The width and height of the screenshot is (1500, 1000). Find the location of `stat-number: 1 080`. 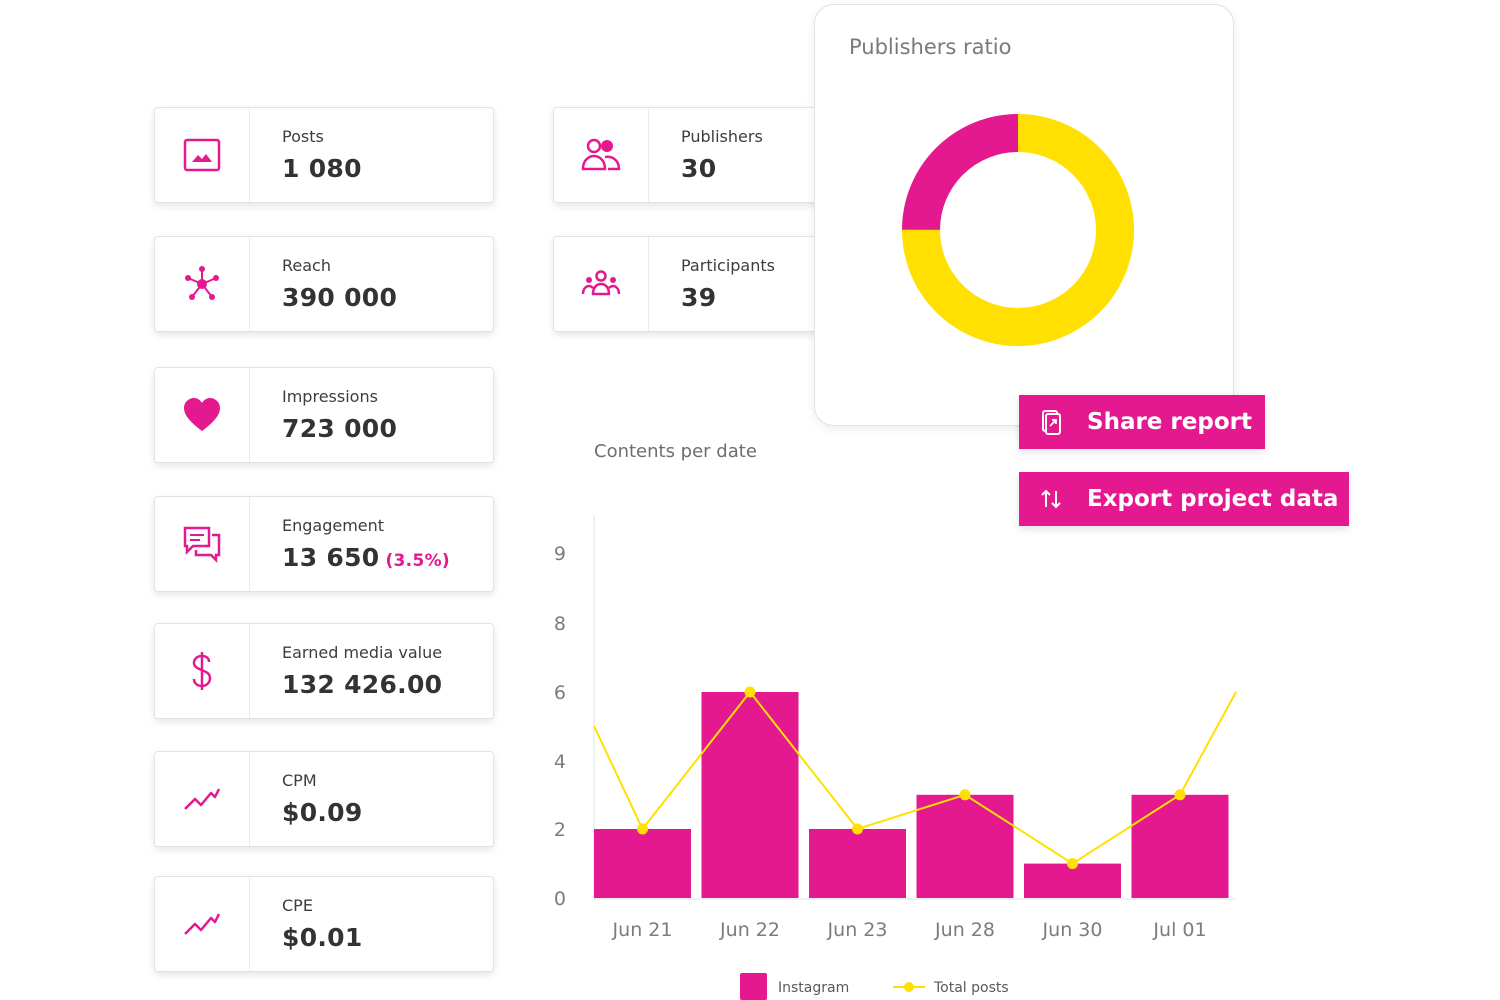

stat-number: 1 080 is located at coordinates (322, 168).